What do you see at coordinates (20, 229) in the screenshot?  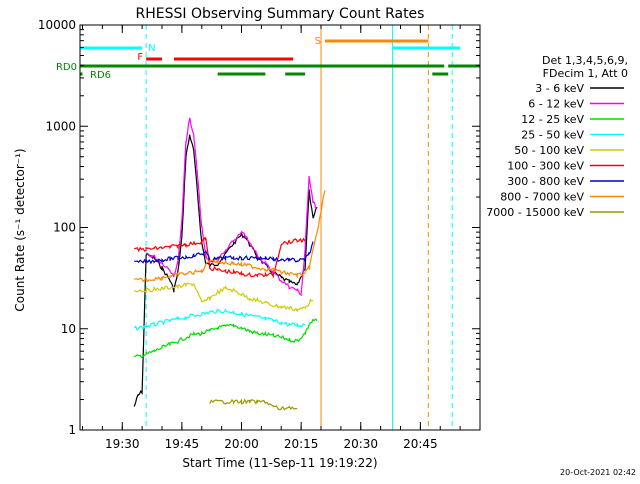 I see `y-axis-title: Count Rate (s⁻¹ detector⁻¹)` at bounding box center [20, 229].